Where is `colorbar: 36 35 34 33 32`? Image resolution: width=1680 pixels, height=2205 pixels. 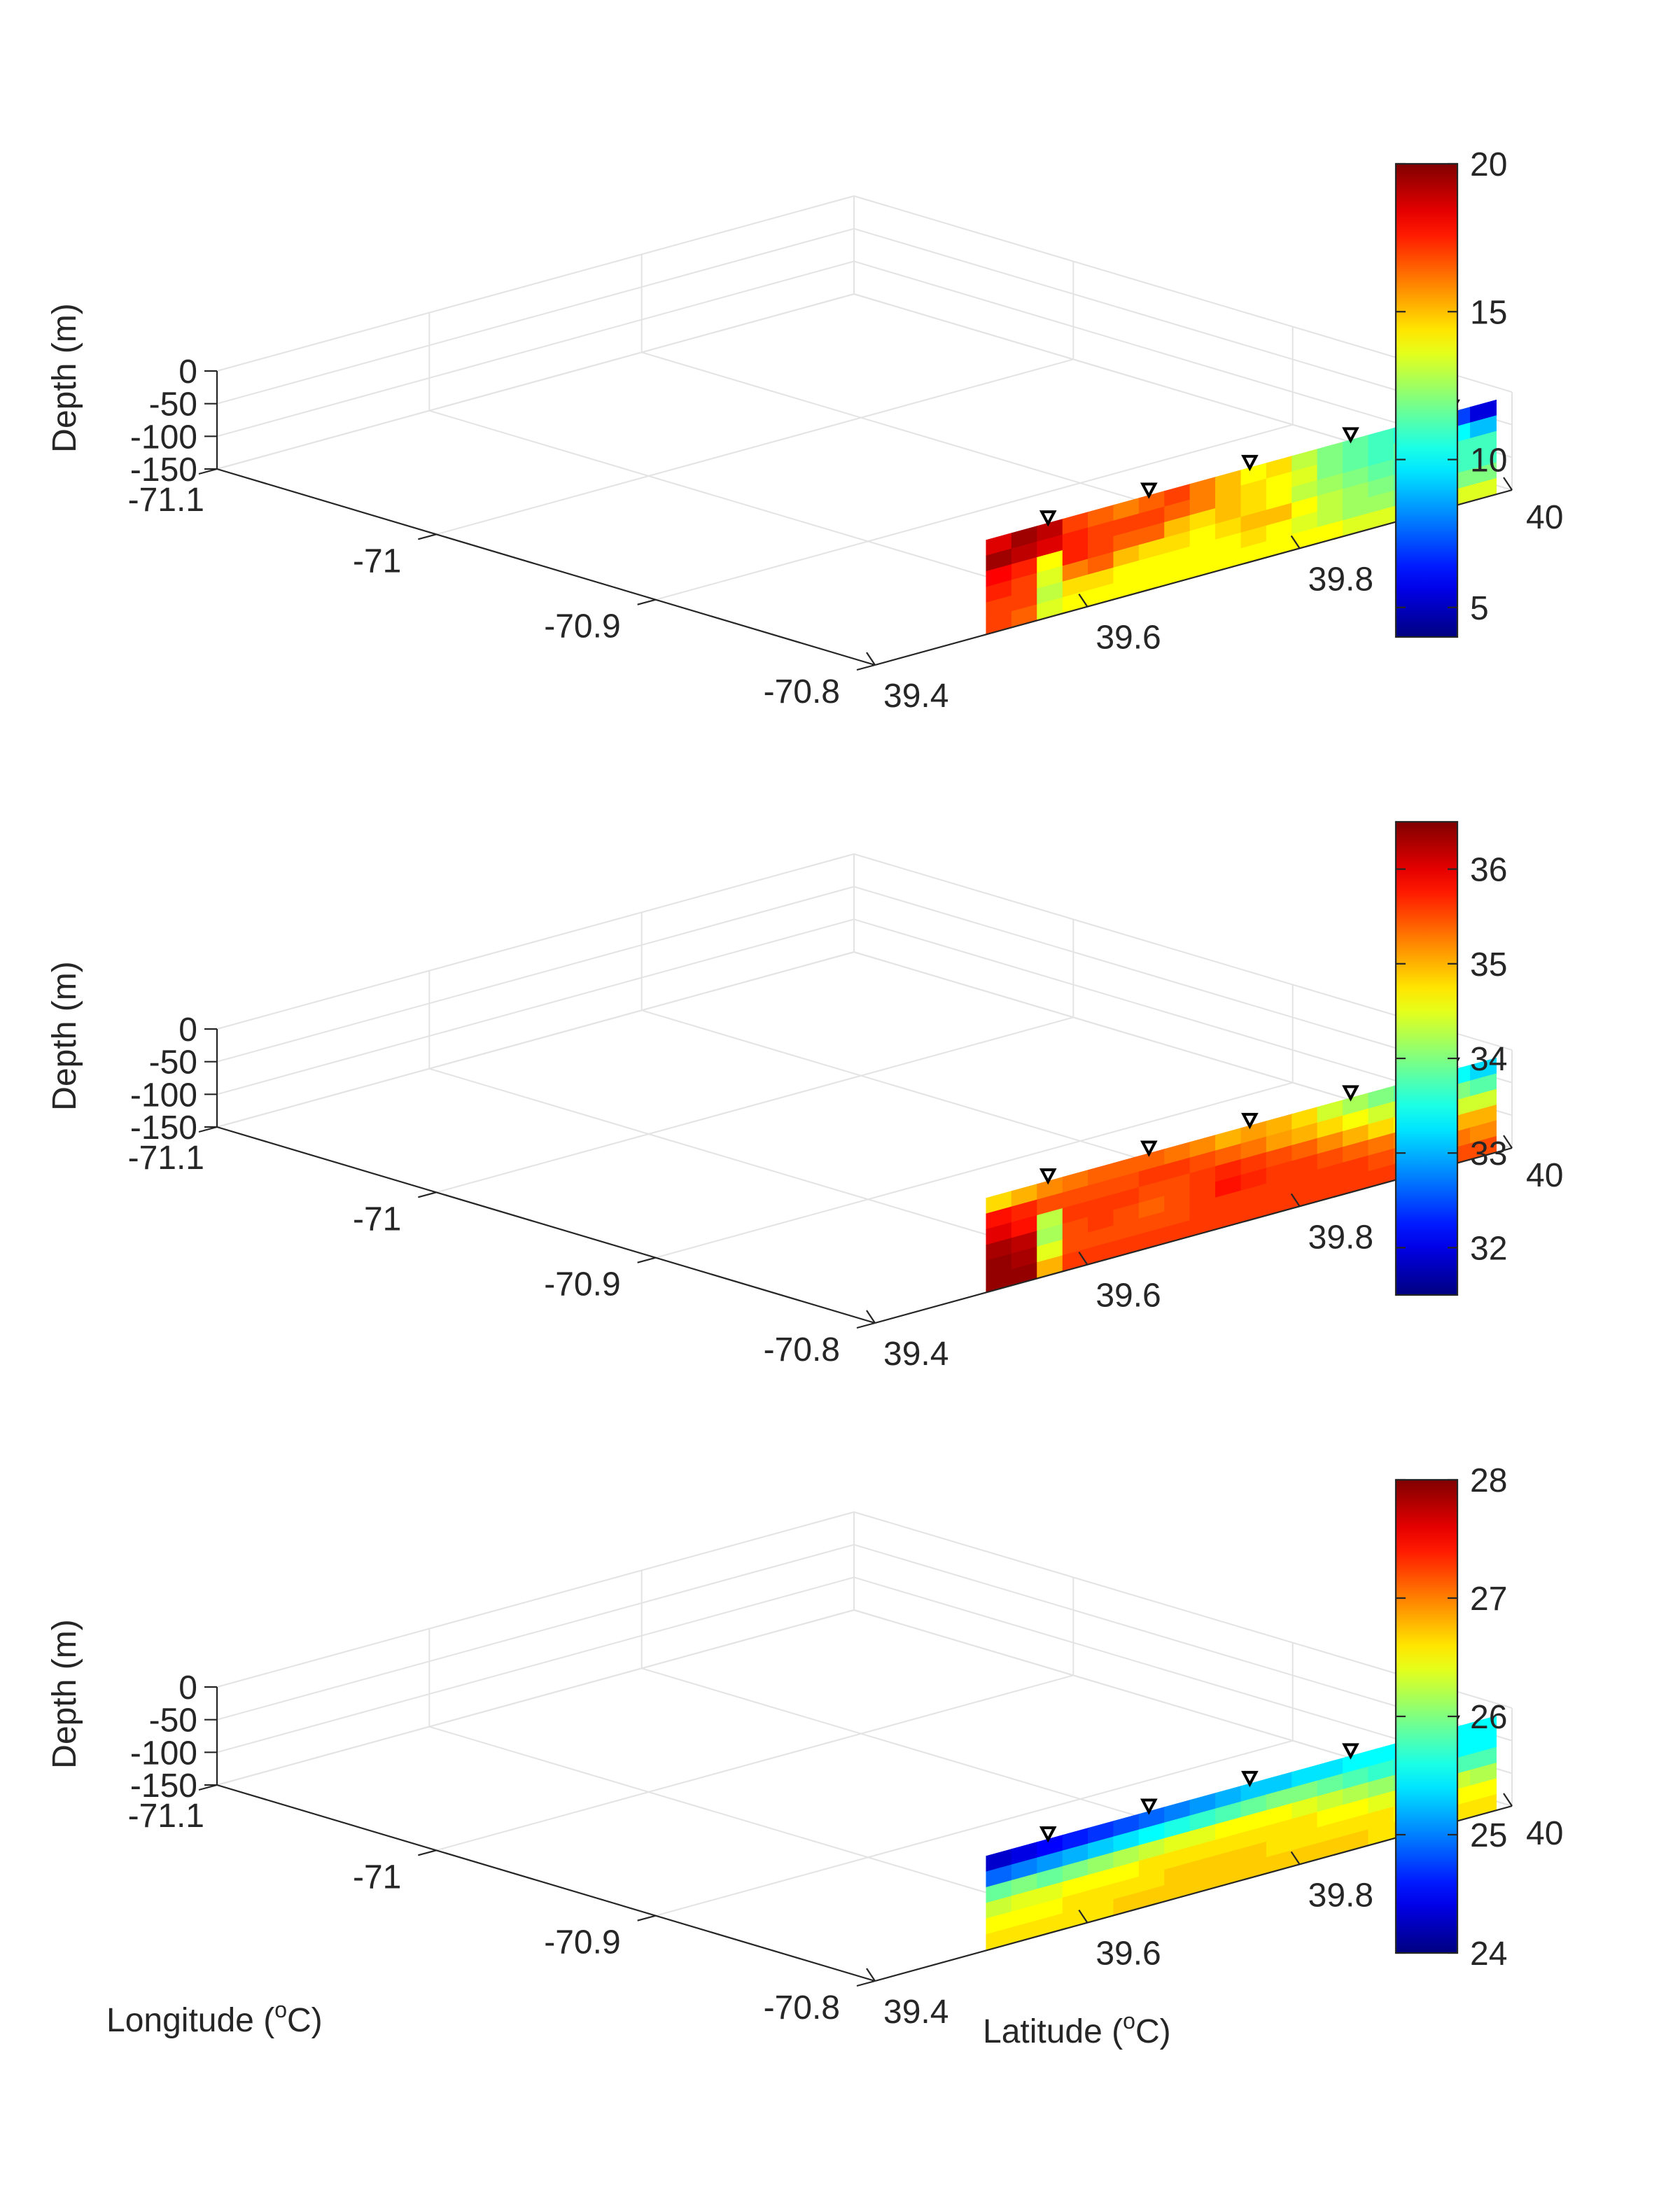
colorbar: 36 35 34 33 32 is located at coordinates (1450, 1058).